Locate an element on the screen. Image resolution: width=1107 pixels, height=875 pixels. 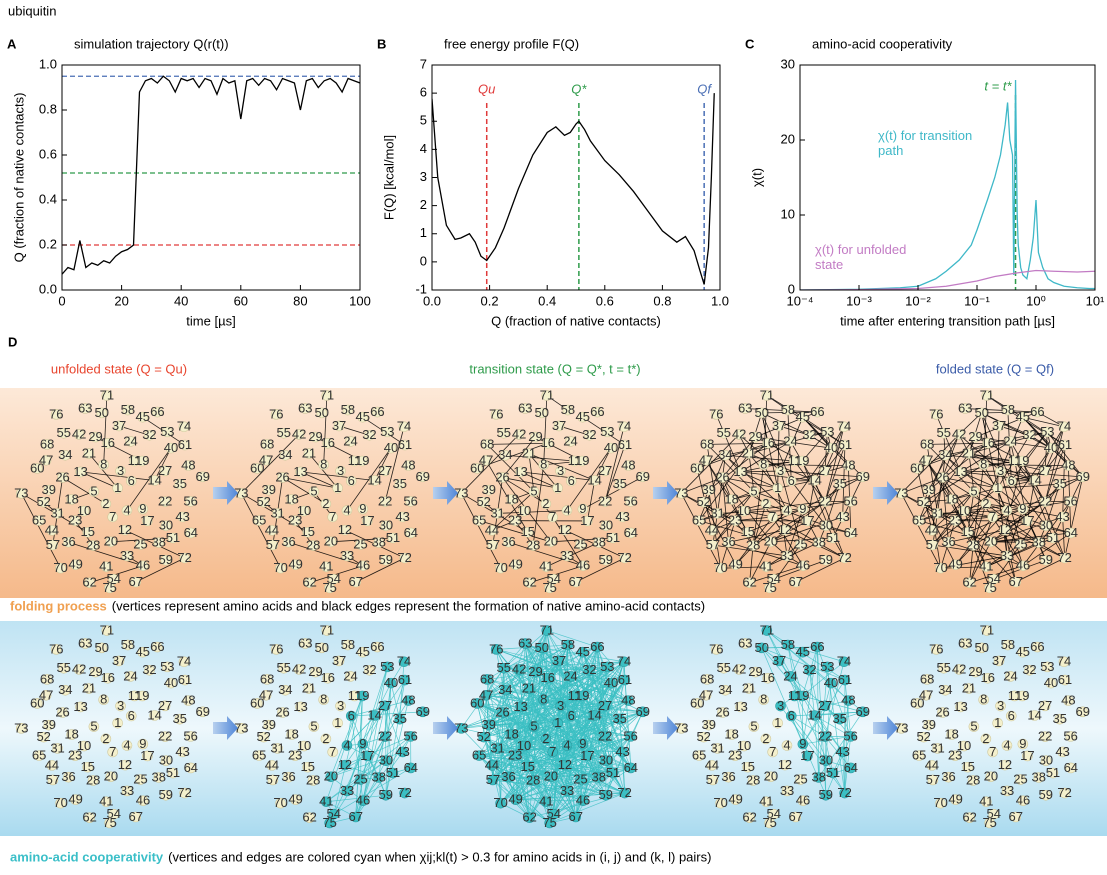
plot-frame is located at coordinates (211, 177).